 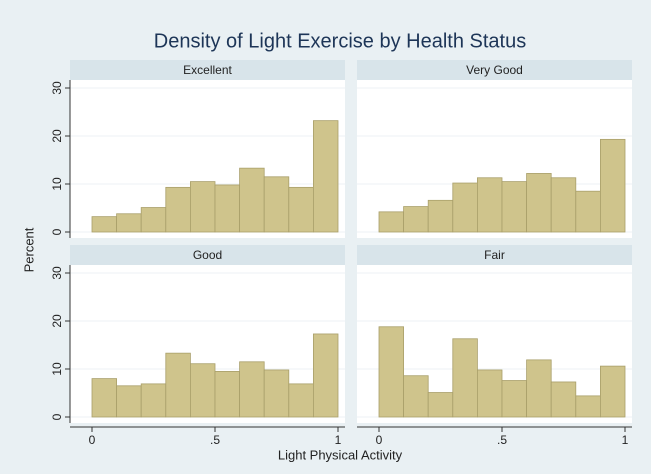 I want to click on y-axis-label: Percent, so click(x=28, y=249).